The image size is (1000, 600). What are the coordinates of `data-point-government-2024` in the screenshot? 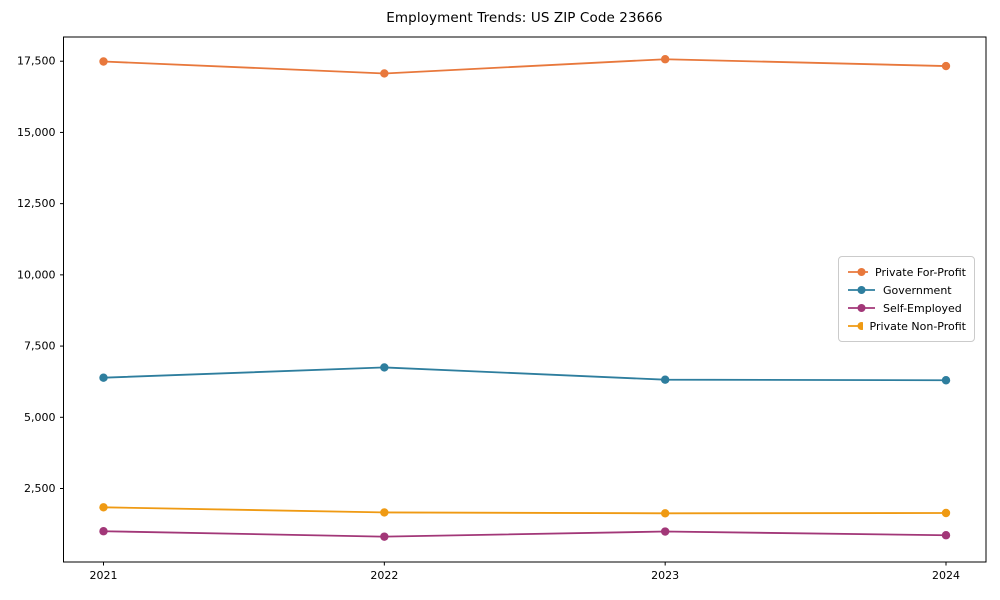 It's located at (946, 380).